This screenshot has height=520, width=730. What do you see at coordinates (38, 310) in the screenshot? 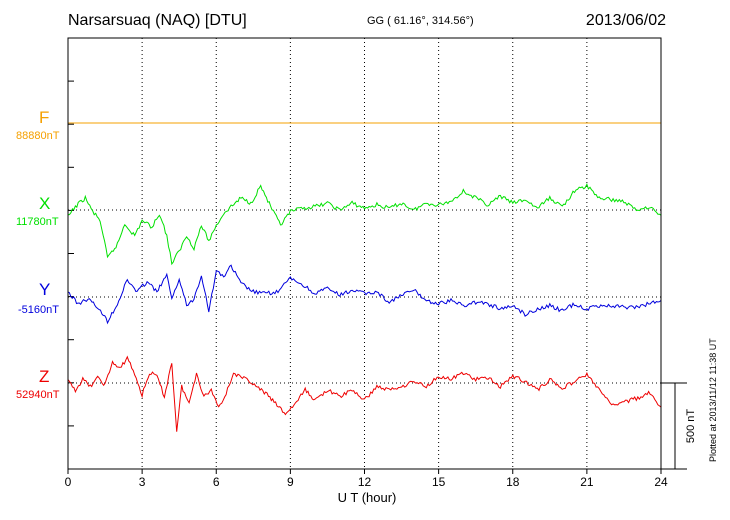
I see `component-baseline-y: -5160nT` at bounding box center [38, 310].